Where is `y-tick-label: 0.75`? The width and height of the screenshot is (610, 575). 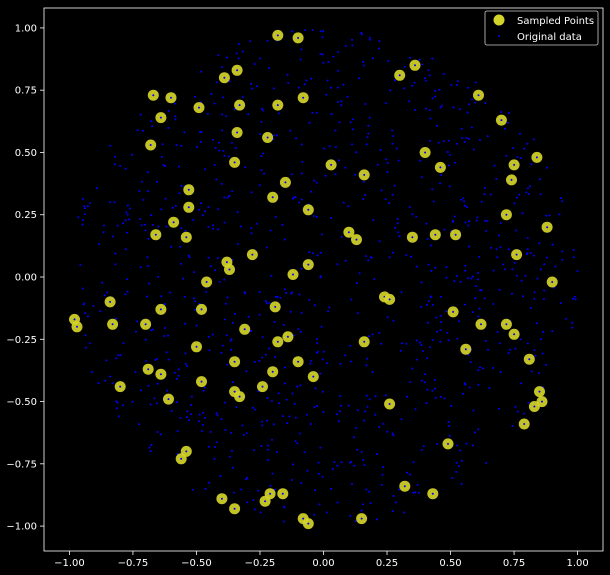
y-tick-label: 0.75 is located at coordinates (26, 91).